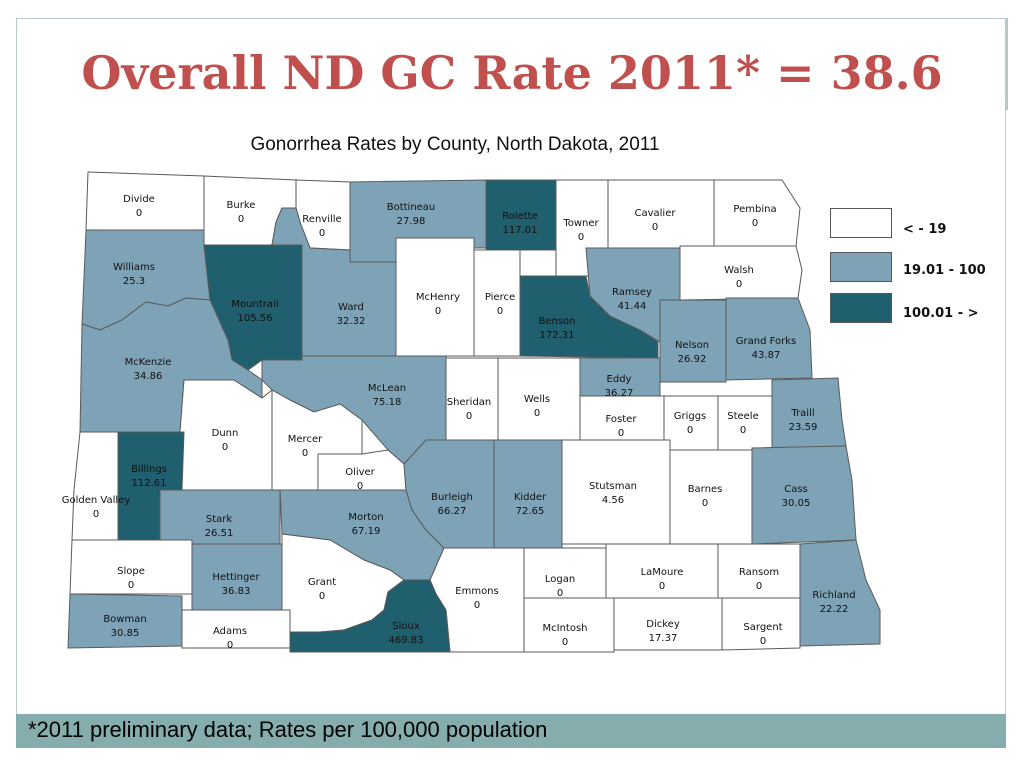  I want to click on county-name-label: Mercer, so click(305, 439).